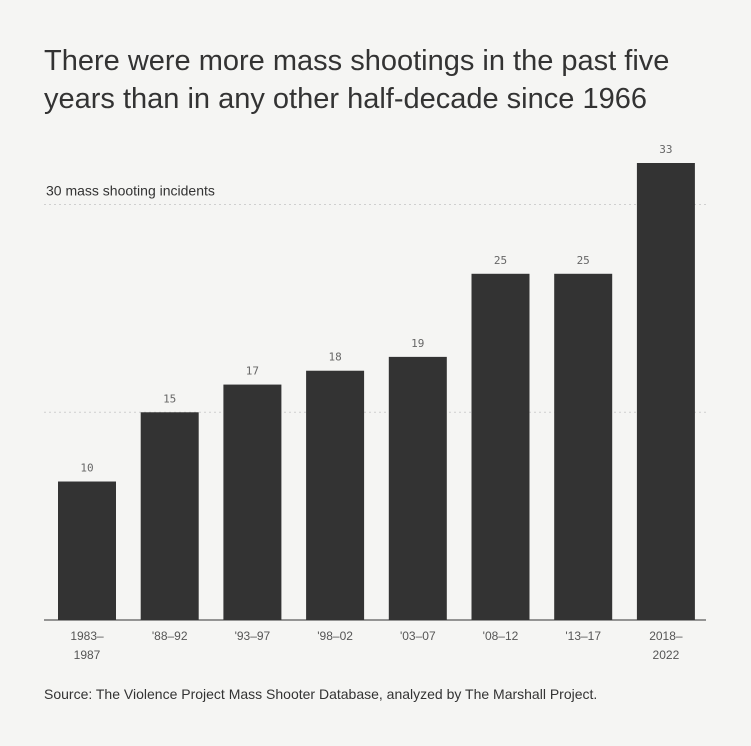 This screenshot has height=746, width=751. Describe the element at coordinates (583, 260) in the screenshot. I see `data-label-6: 25` at that location.